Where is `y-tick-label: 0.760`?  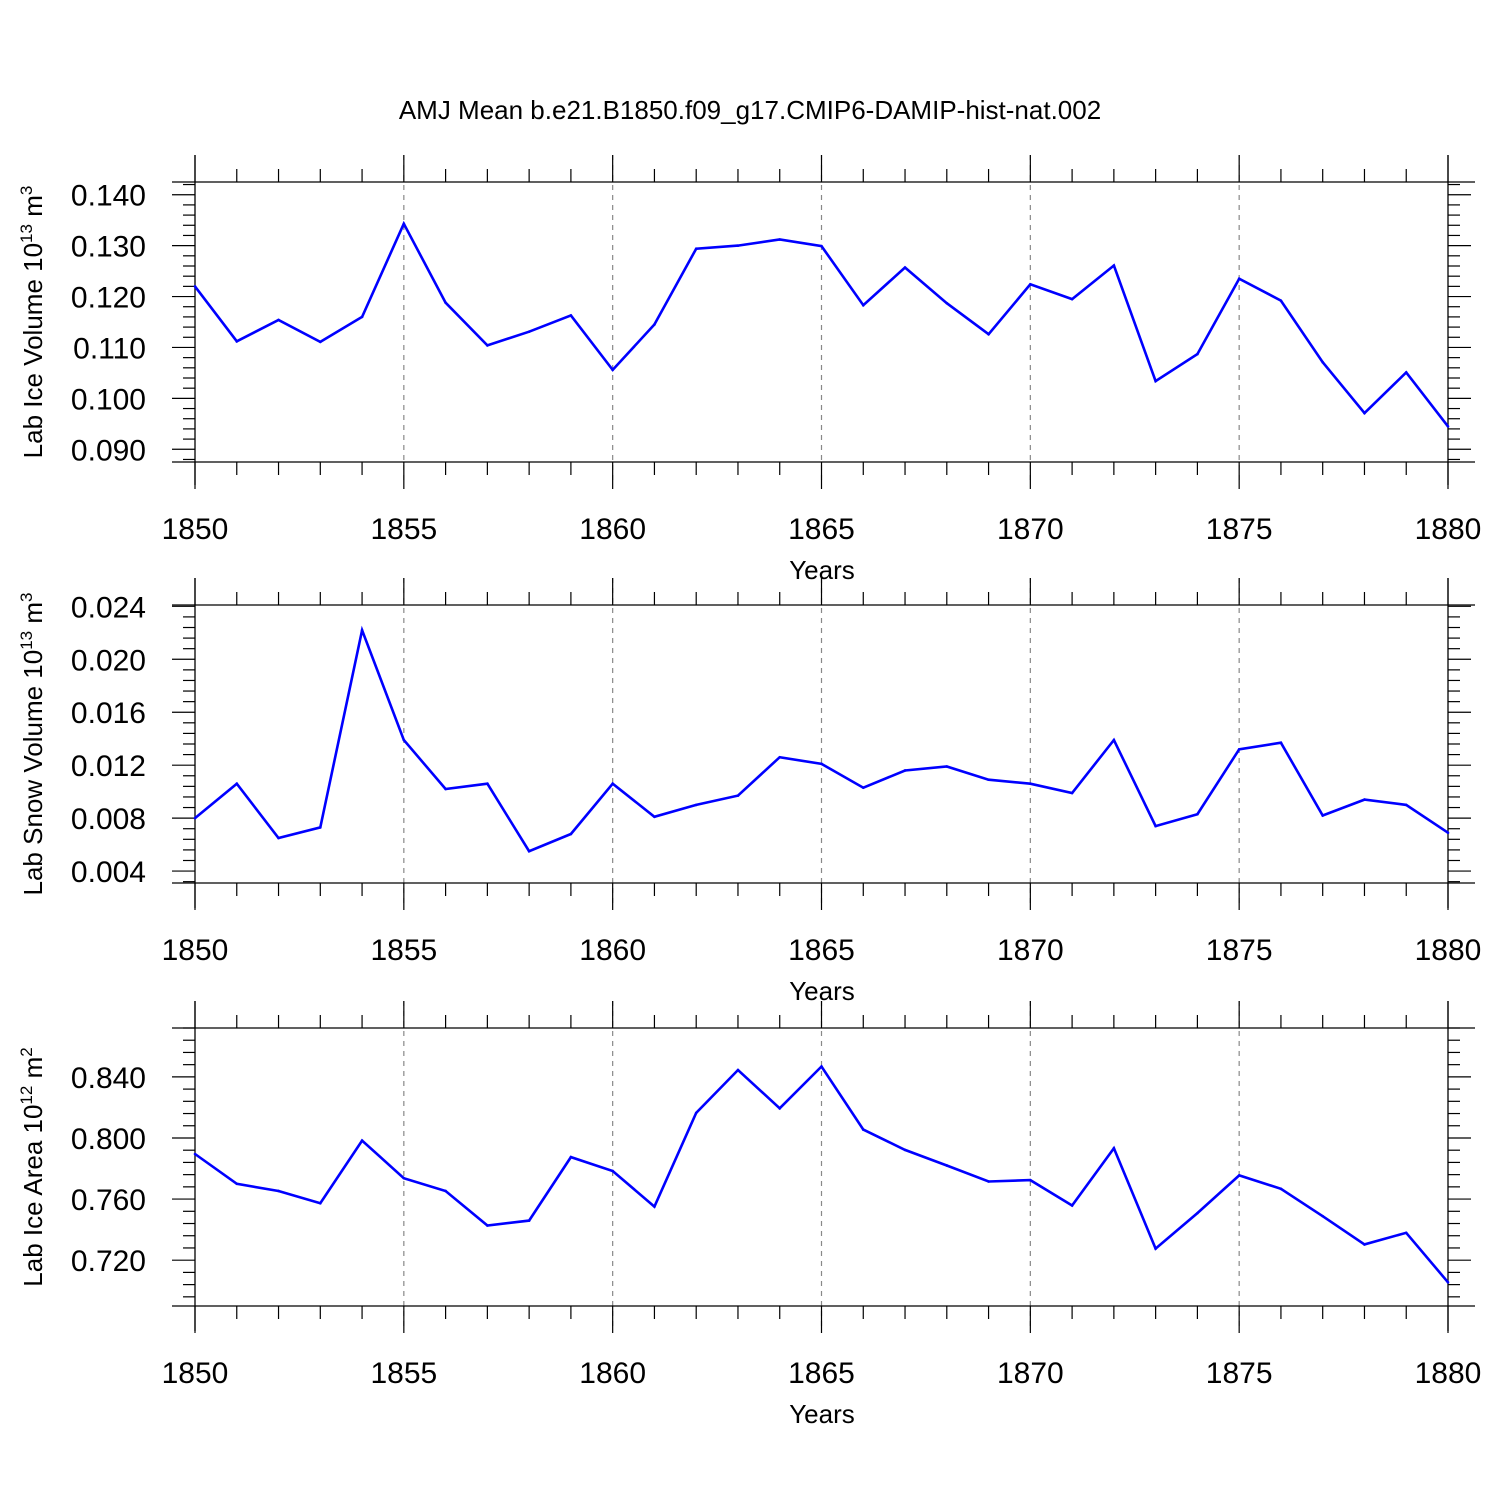 y-tick-label: 0.760 is located at coordinates (108, 1200).